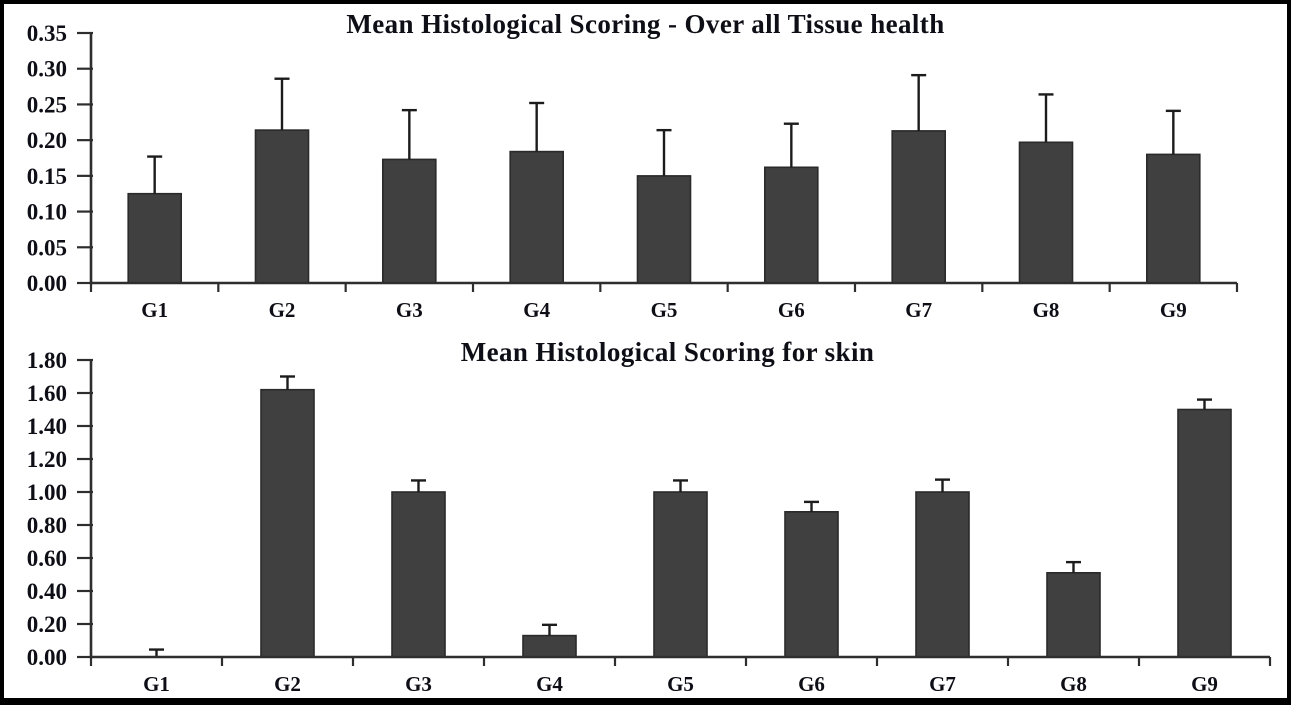 This screenshot has height=705, width=1291. Describe the element at coordinates (47, 176) in the screenshot. I see `y-tick-label: 0.15` at that location.